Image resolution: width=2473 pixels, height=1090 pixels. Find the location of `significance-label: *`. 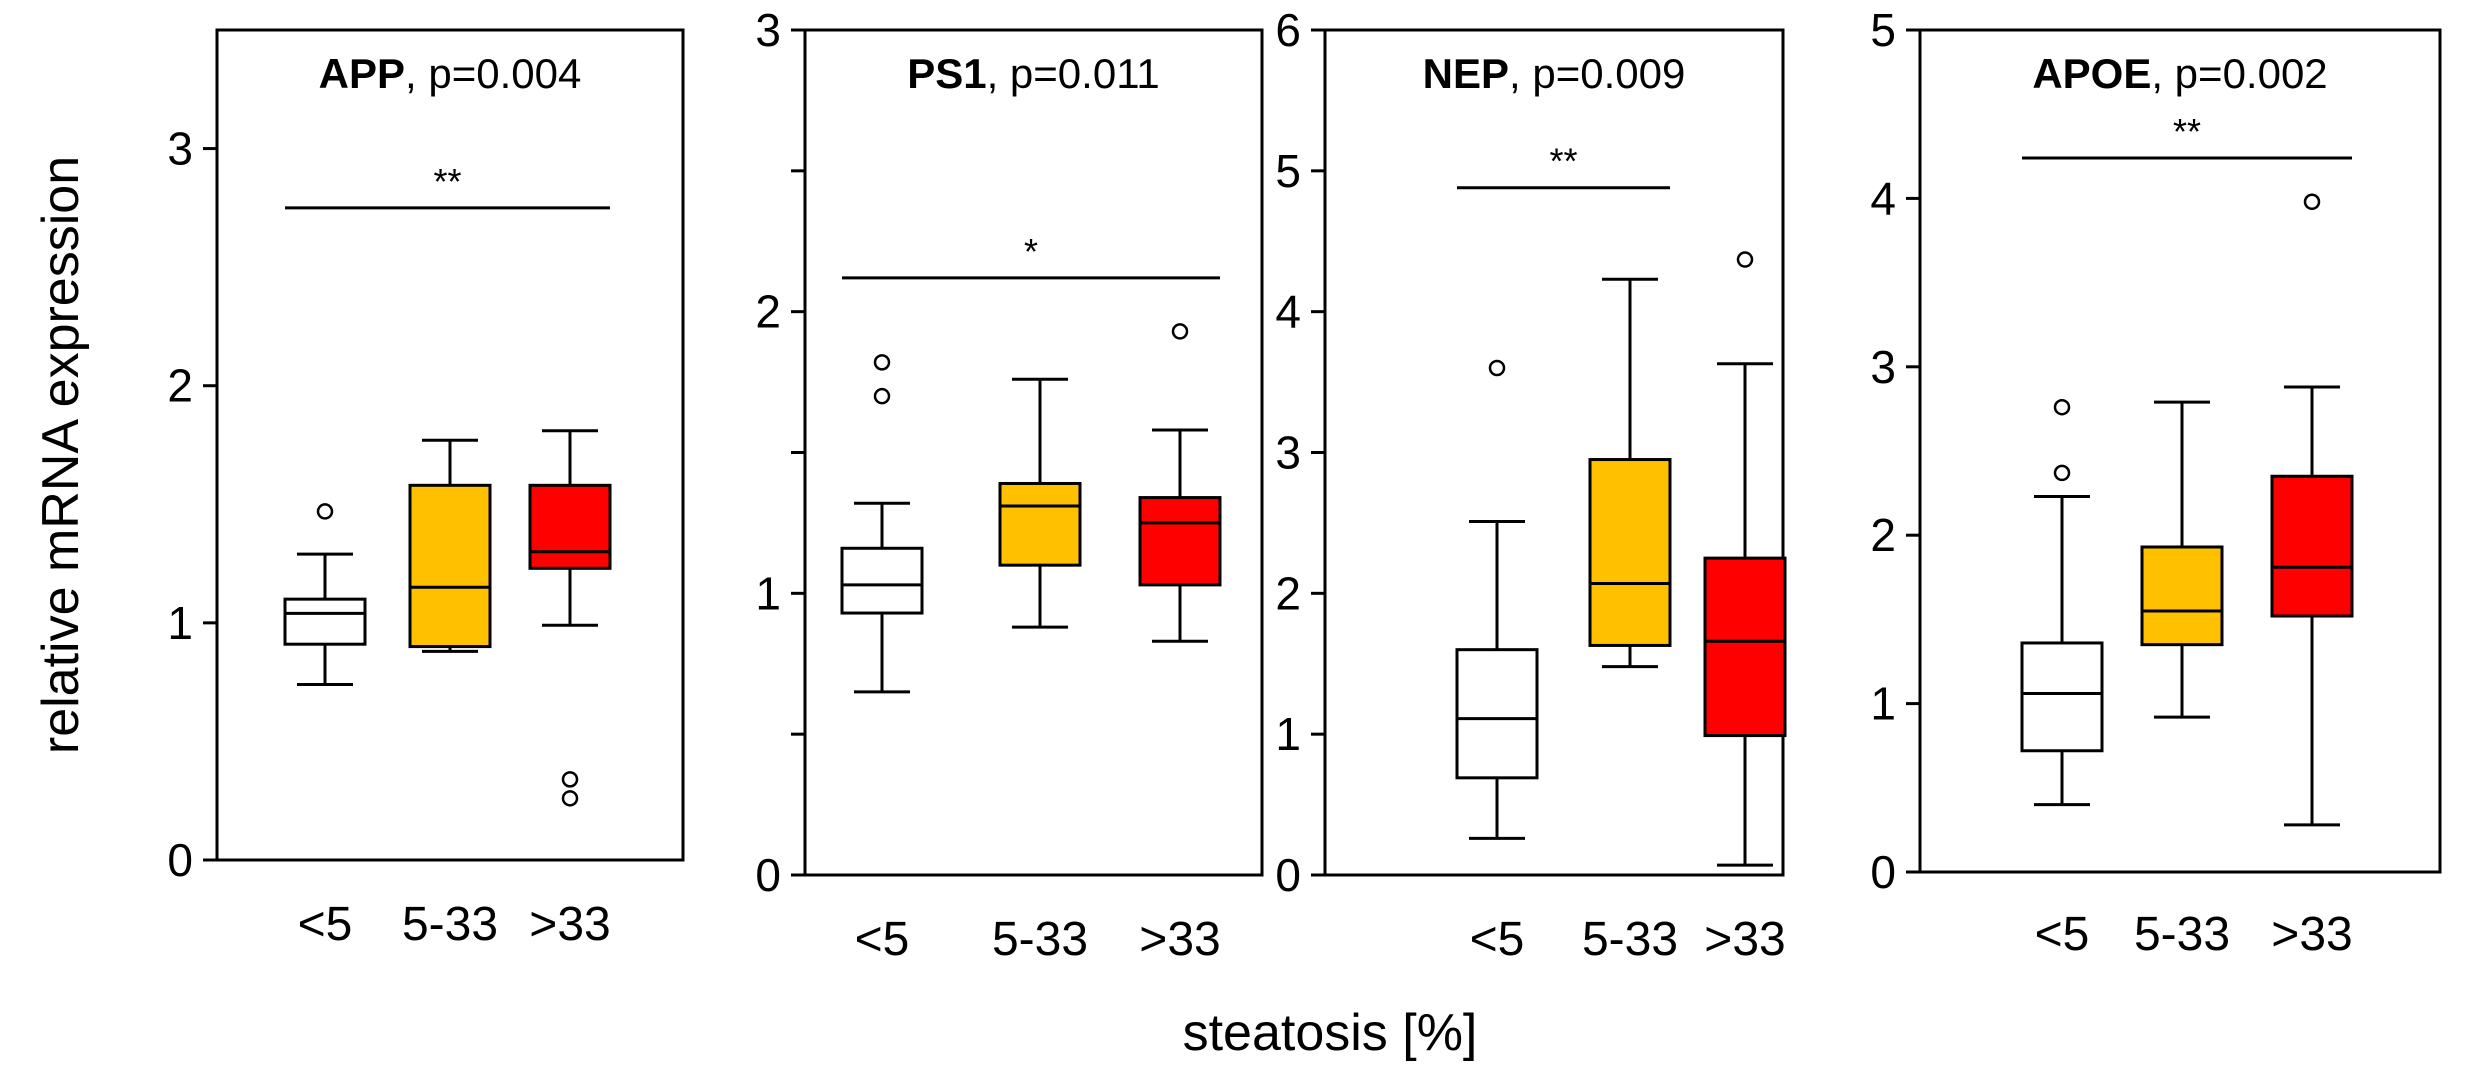

significance-label: * is located at coordinates (1031, 251).